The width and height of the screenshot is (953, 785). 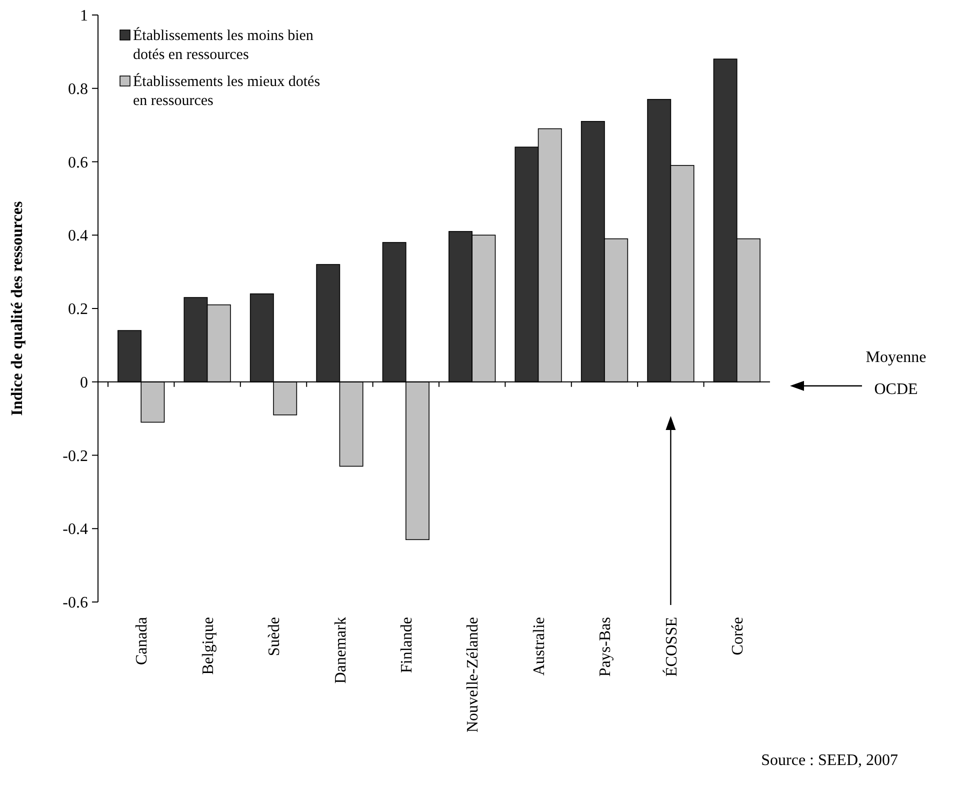 I want to click on x-tick-label: Suède, so click(x=275, y=636).